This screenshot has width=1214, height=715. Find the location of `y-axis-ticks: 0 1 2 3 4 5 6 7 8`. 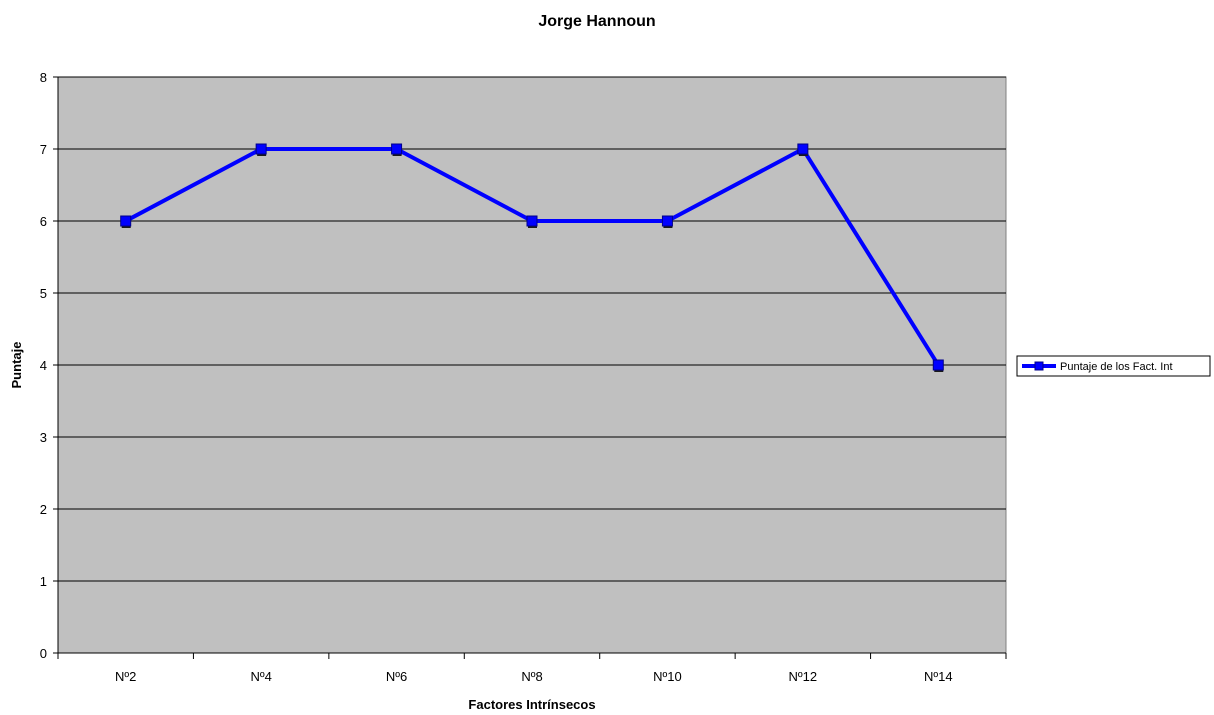

y-axis-ticks: 0 1 2 3 4 5 6 7 8 is located at coordinates (49, 365).